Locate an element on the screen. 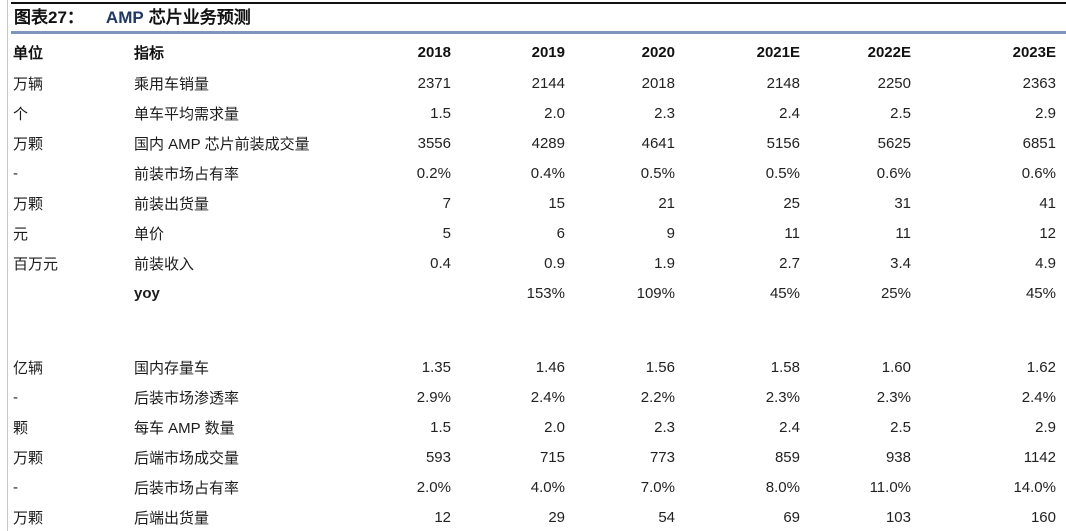  value-cell: 2.5 is located at coordinates (900, 427).